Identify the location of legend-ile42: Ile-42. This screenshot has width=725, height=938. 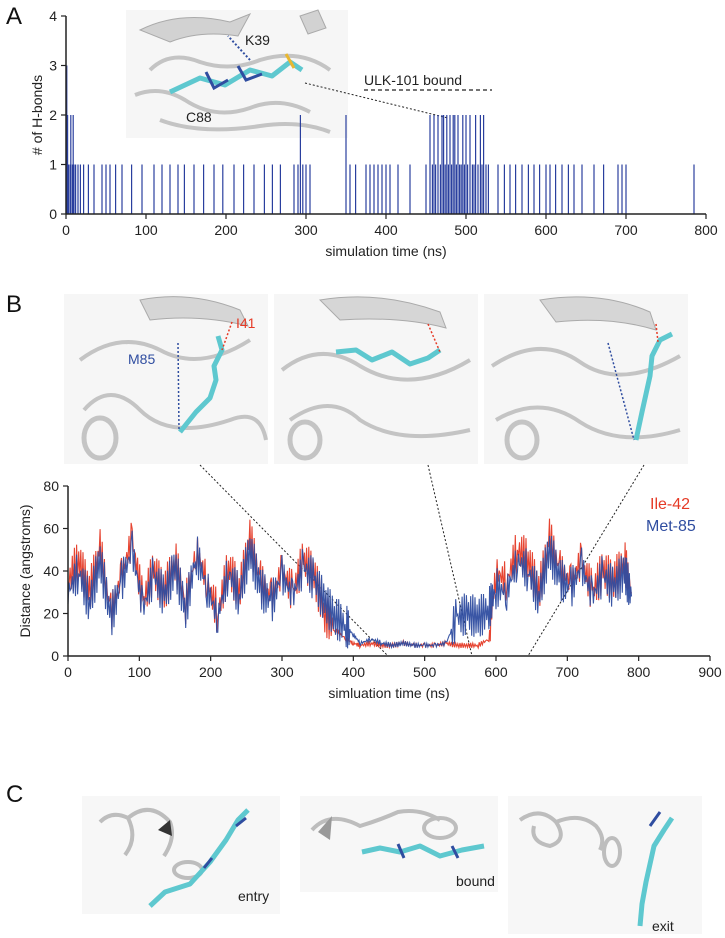
(670, 504).